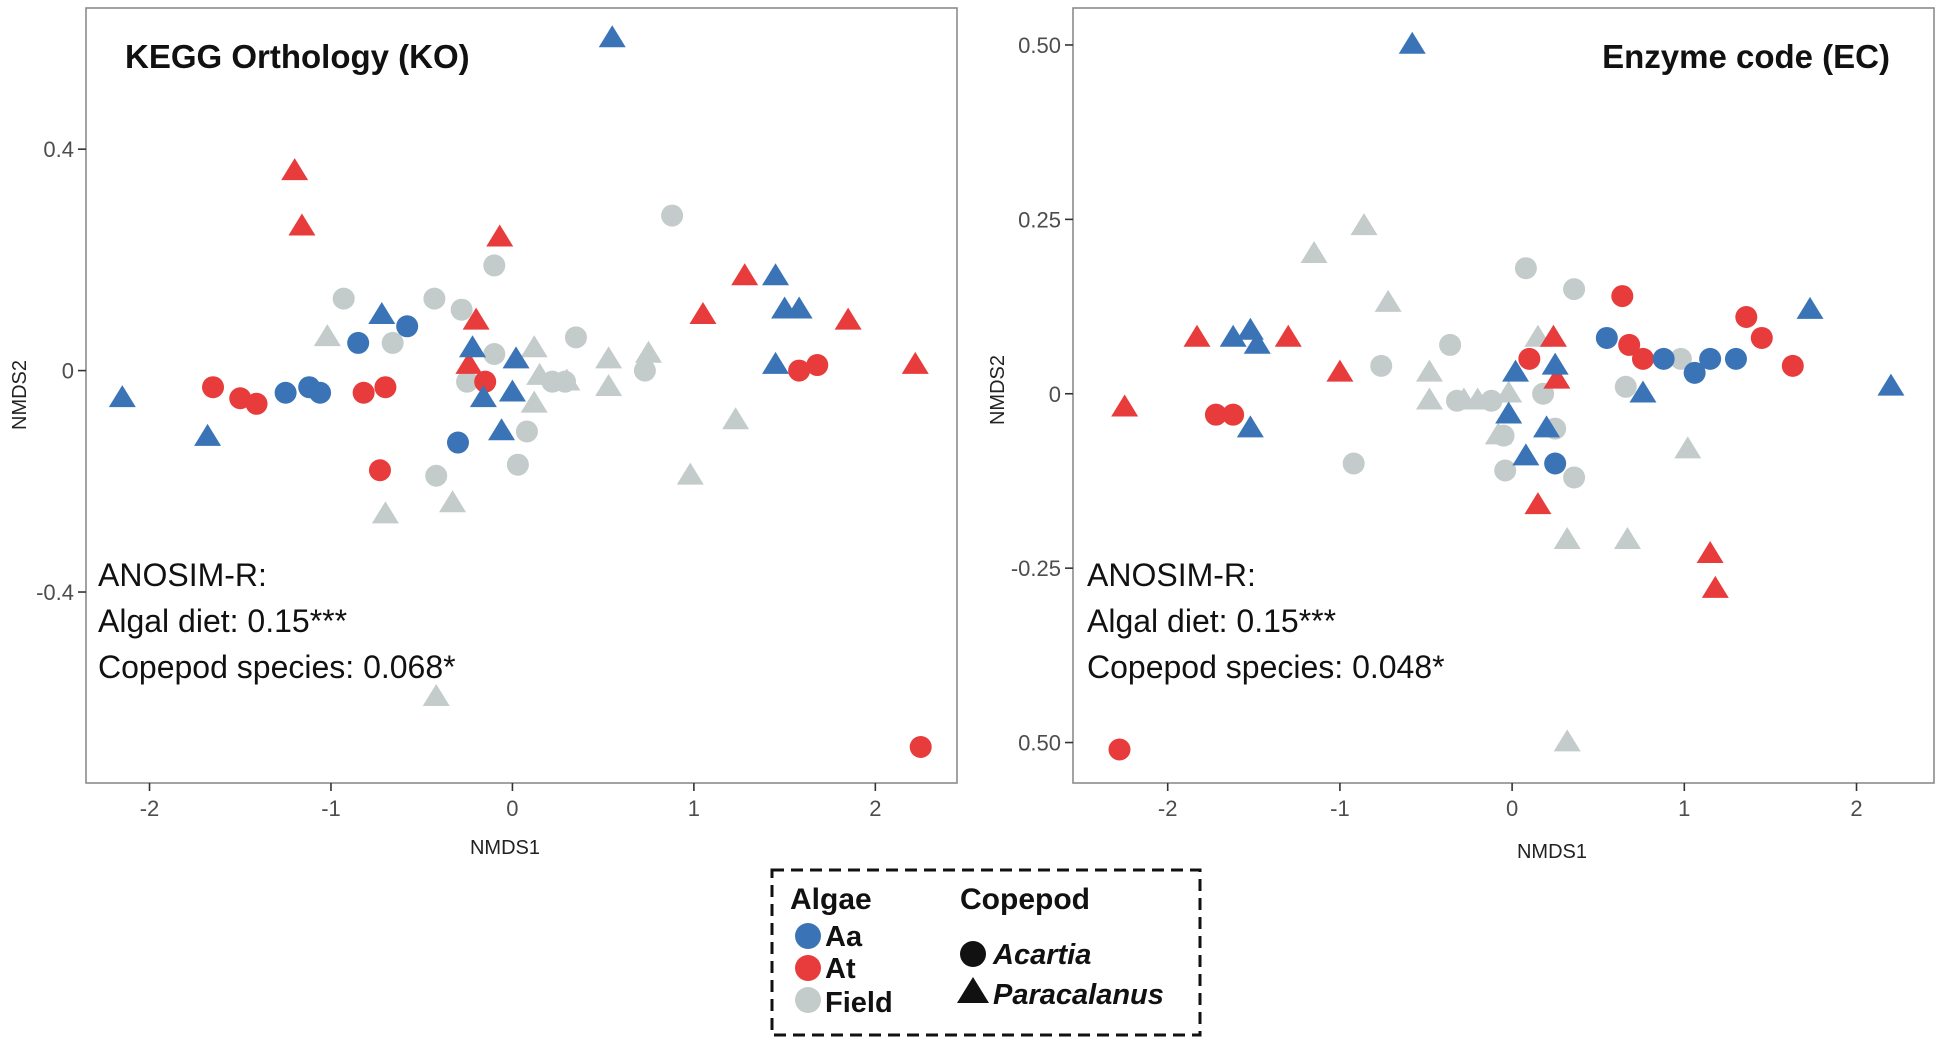 The width and height of the screenshot is (1942, 1043). Describe the element at coordinates (844, 937) in the screenshot. I see `legend-aa-label: Aa` at that location.